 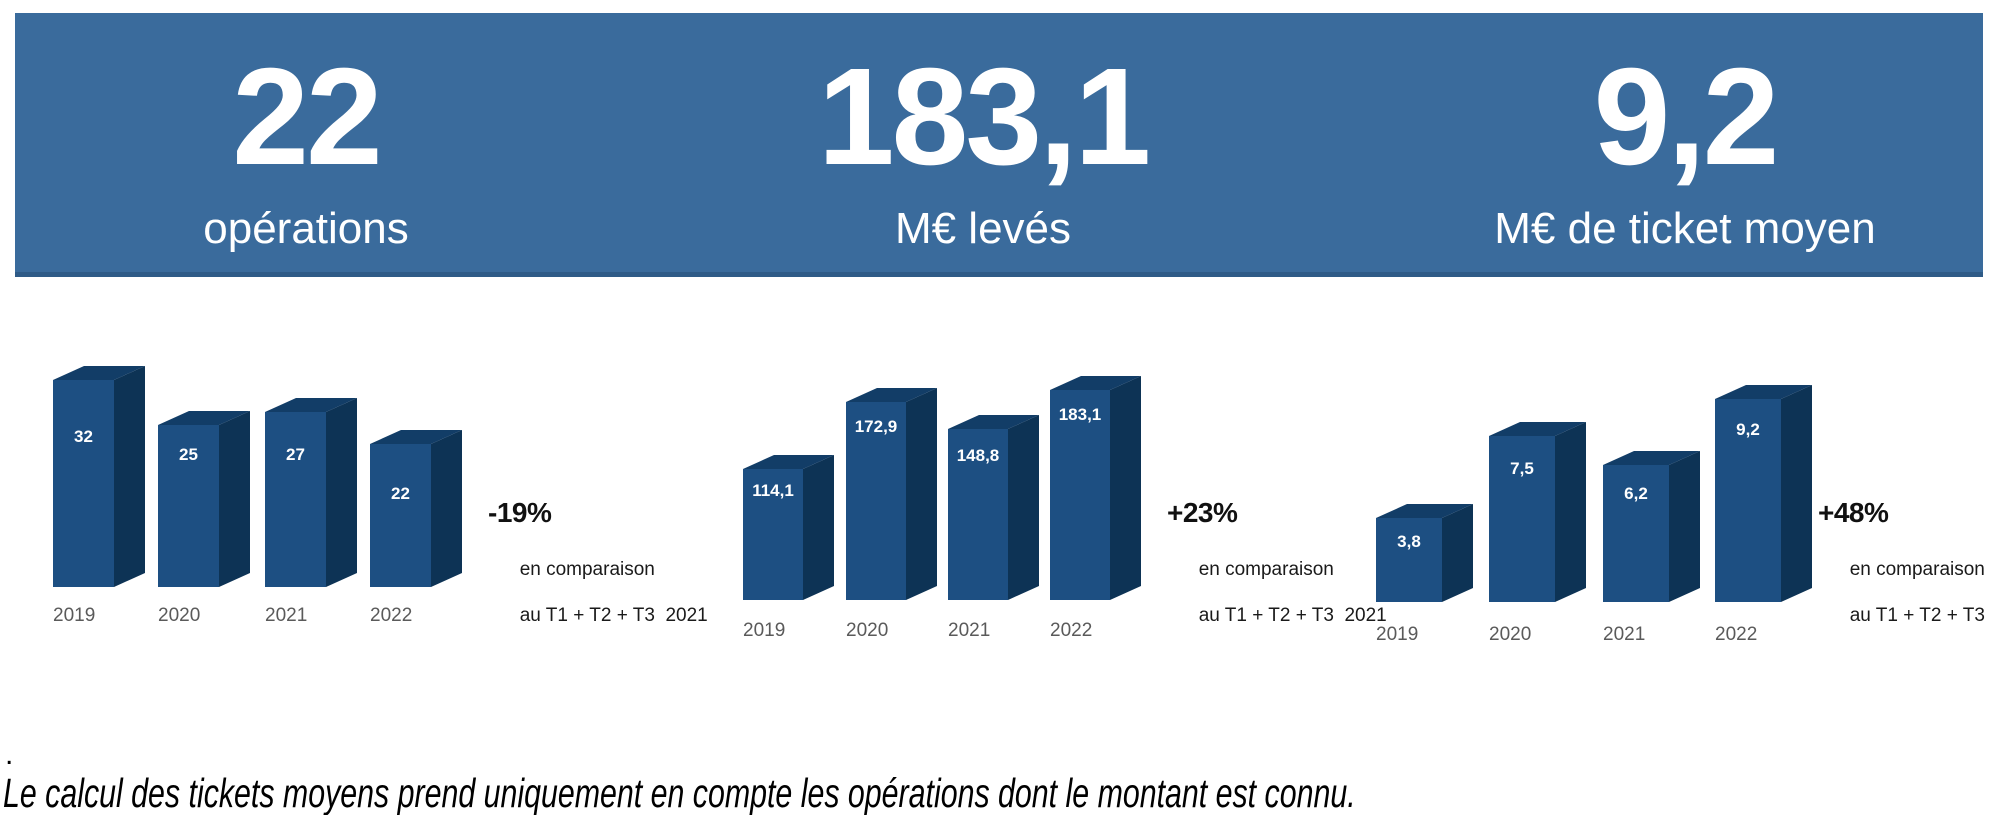 I want to click on kpi-value-amount-raised: 183,1, so click(x=984, y=117).